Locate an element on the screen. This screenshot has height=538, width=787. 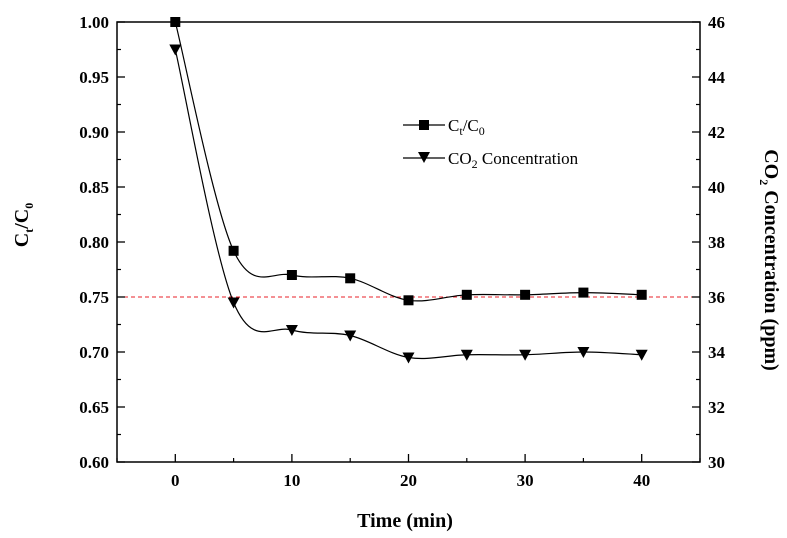
legend-marker-square is located at coordinates (424, 125).